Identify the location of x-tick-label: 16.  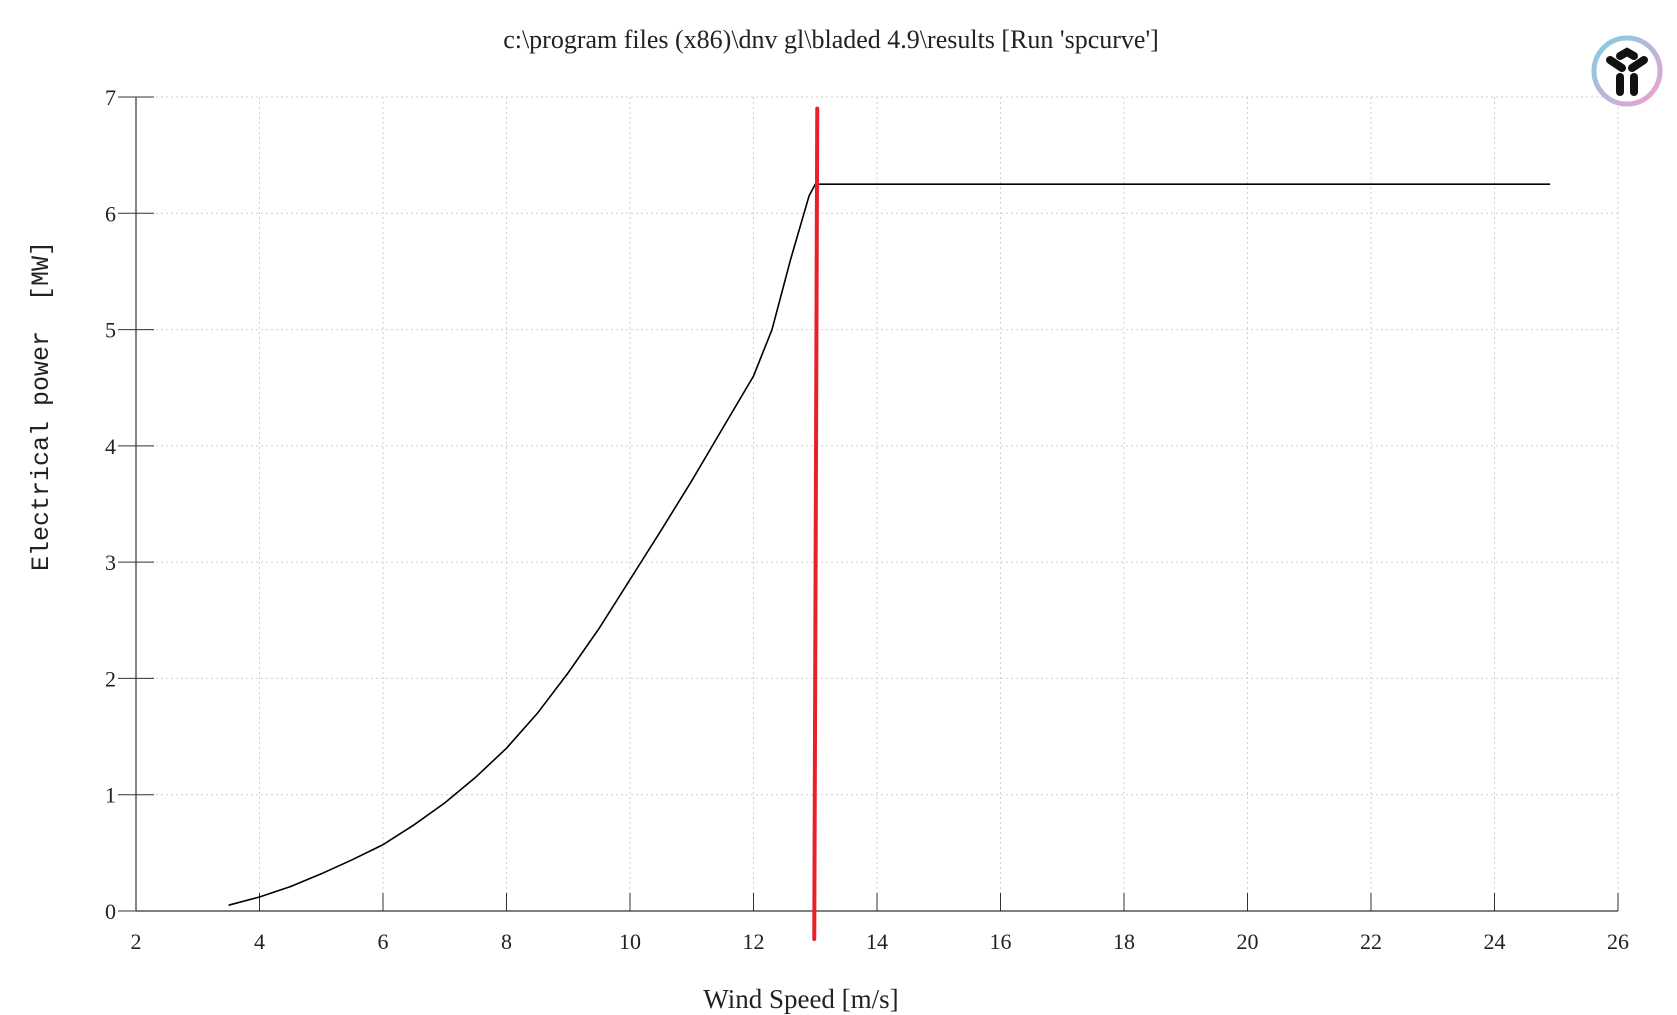
(1001, 941).